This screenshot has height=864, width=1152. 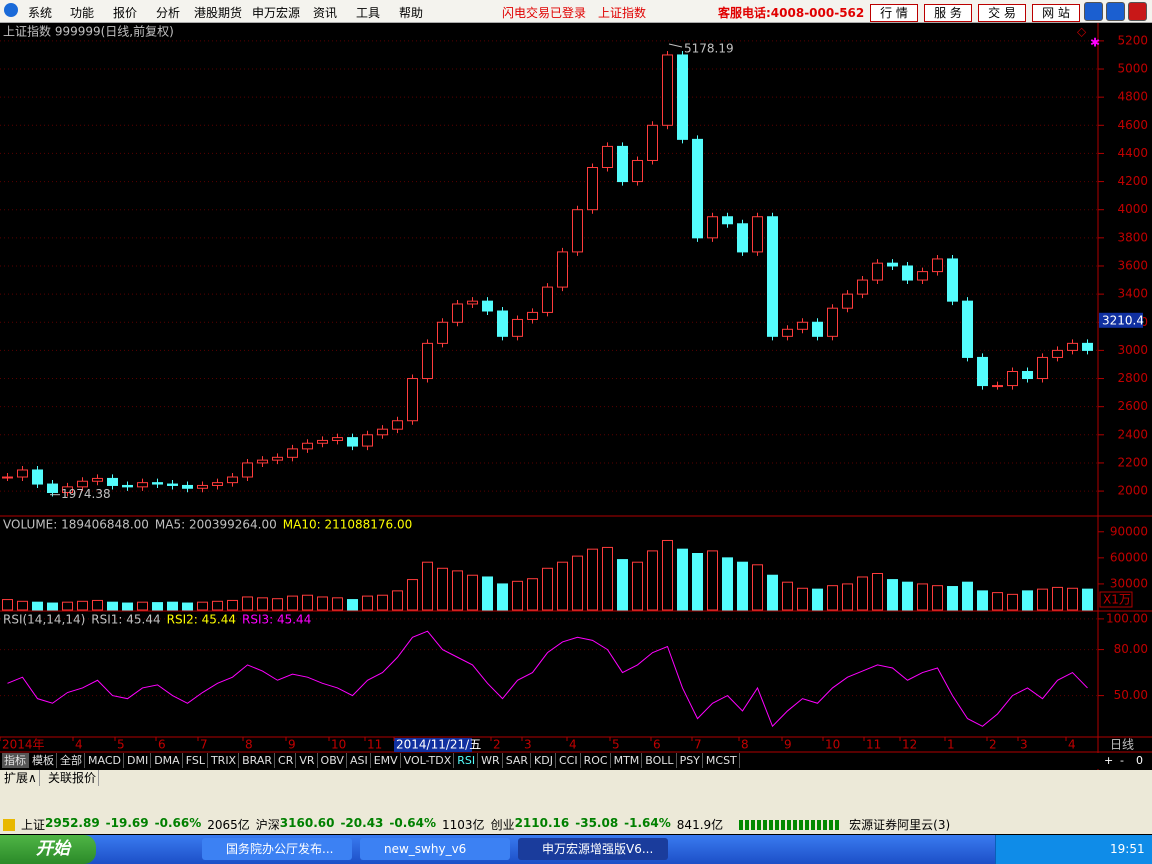 What do you see at coordinates (125, 13) in the screenshot?
I see `menu-item: 报价` at bounding box center [125, 13].